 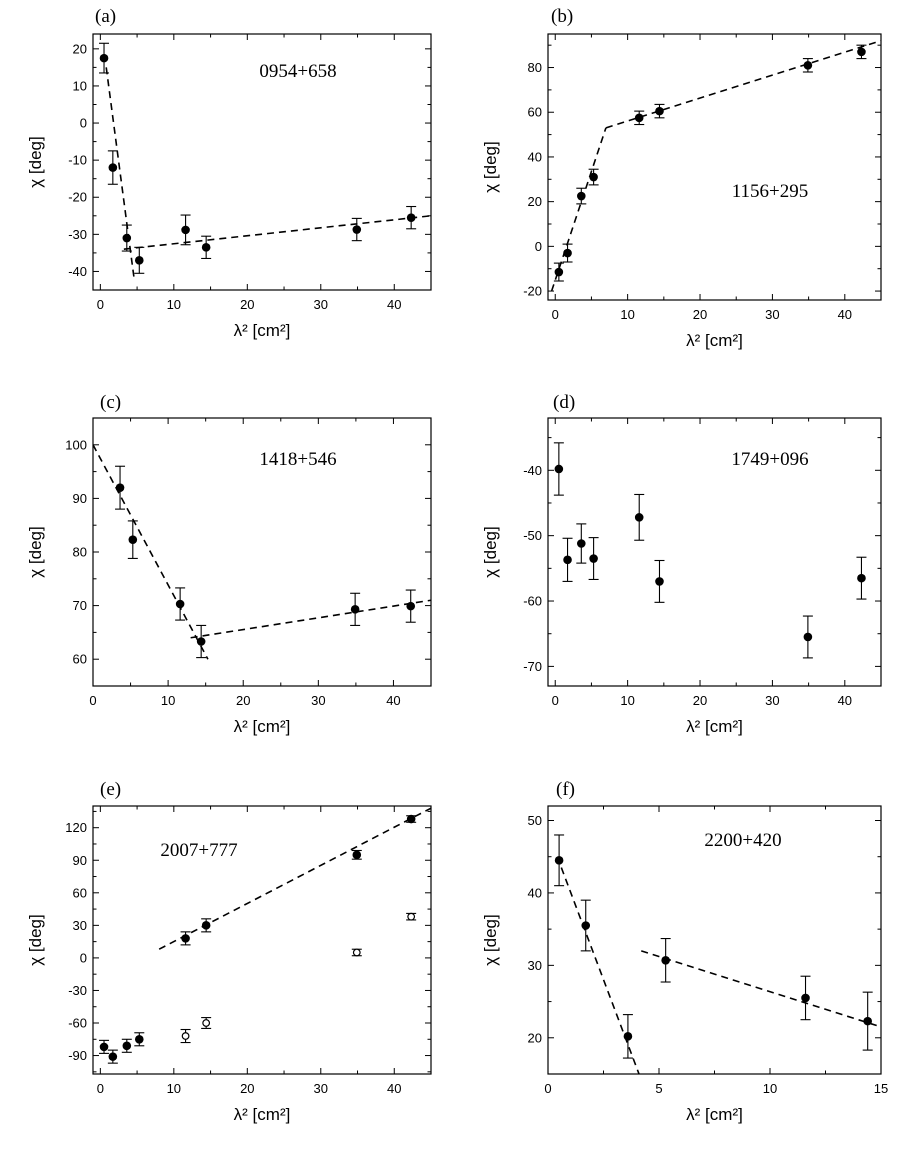 I want to click on panel-label: (e), so click(x=110, y=789).